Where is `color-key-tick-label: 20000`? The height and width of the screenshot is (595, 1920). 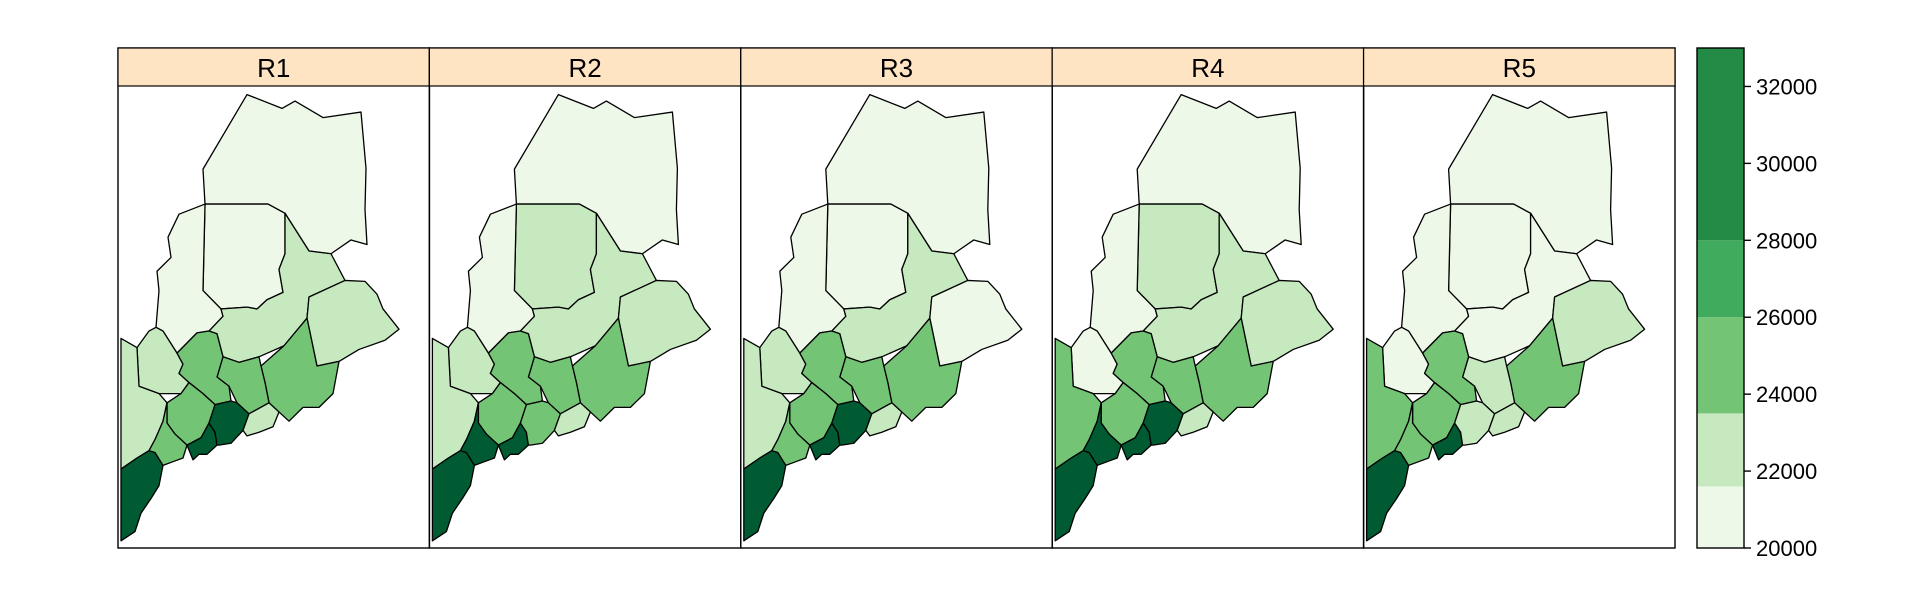
color-key-tick-label: 20000 is located at coordinates (1786, 548).